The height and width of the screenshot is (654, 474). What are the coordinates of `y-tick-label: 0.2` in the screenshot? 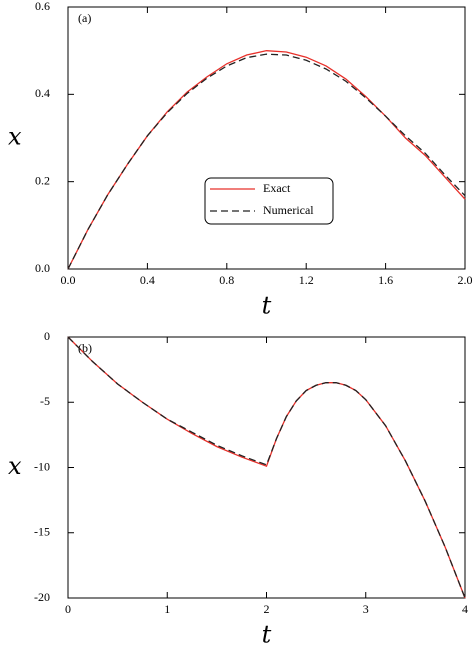 It's located at (42, 180).